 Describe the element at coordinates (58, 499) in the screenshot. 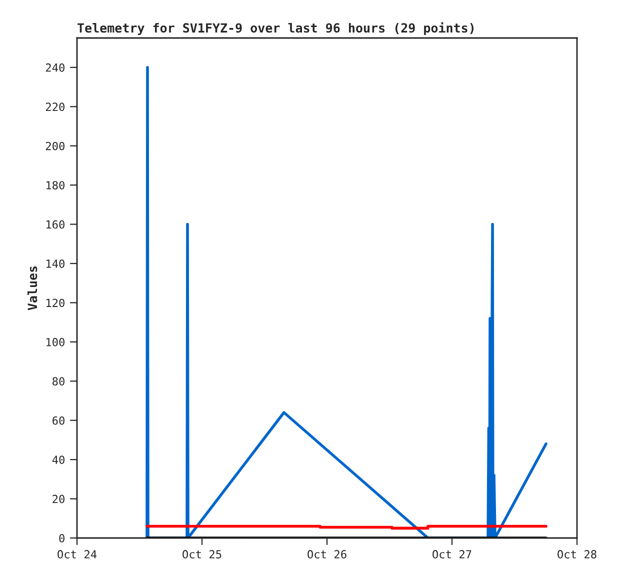

I see `y-tick-label: 20` at that location.